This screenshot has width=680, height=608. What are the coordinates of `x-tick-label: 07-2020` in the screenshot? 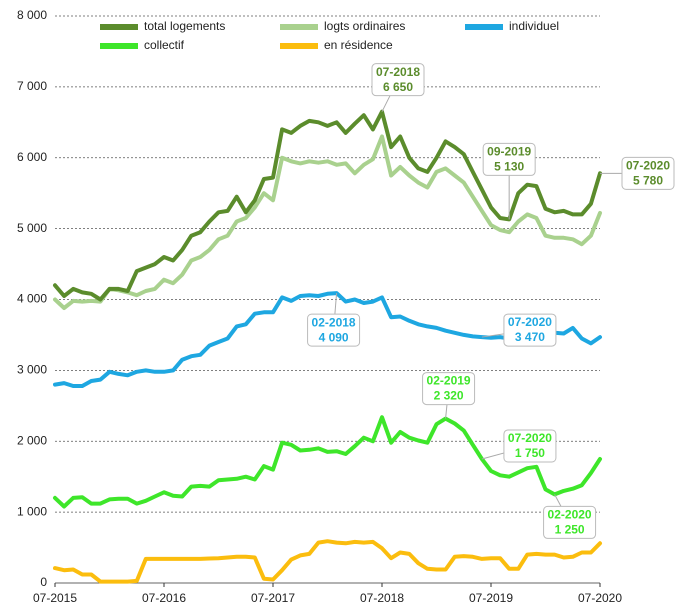 It's located at (600, 598).